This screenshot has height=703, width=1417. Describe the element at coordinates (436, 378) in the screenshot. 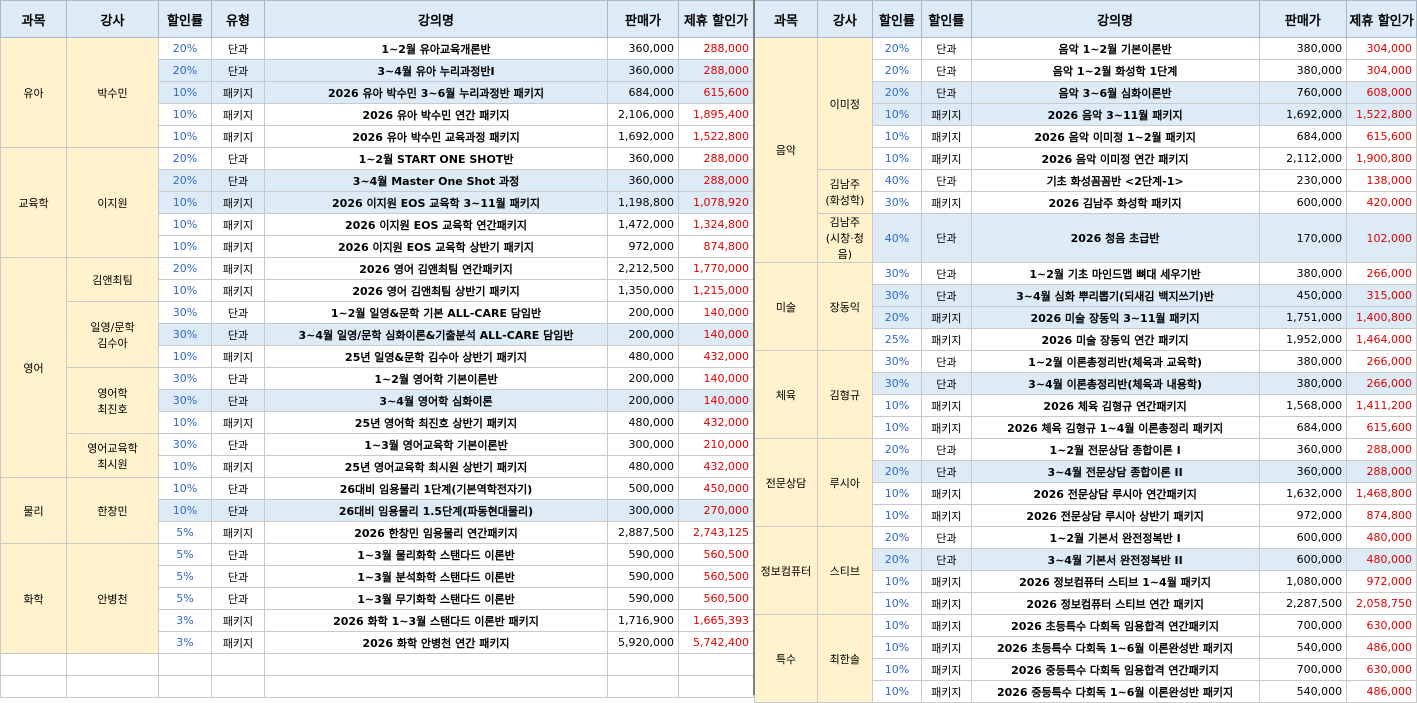

I see `lecture-name-cell: 1~2월 영어학 기본이론반` at that location.